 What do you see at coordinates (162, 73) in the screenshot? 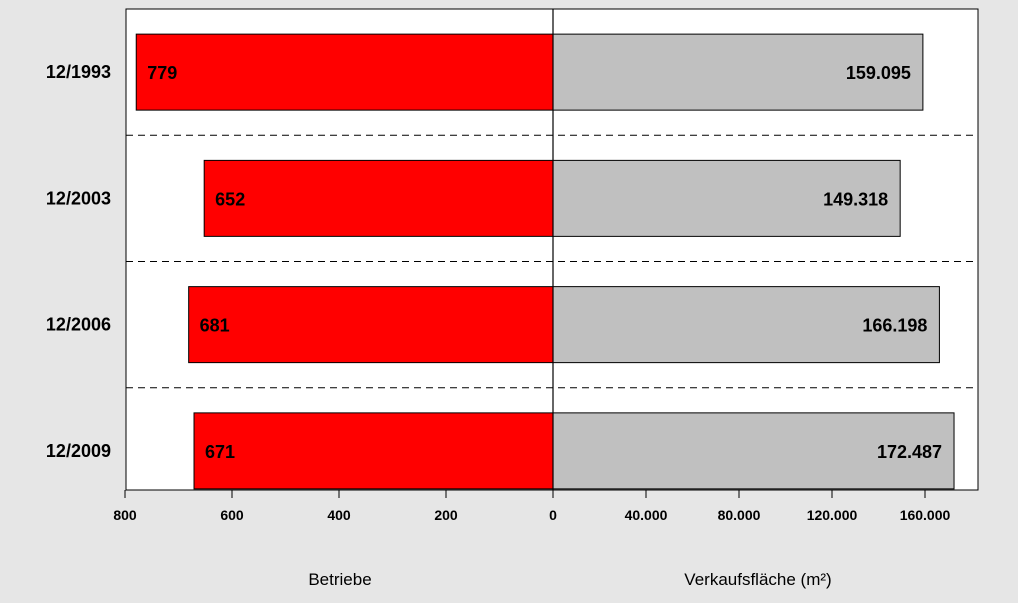
I see `data-label-betriebe: 779` at bounding box center [162, 73].